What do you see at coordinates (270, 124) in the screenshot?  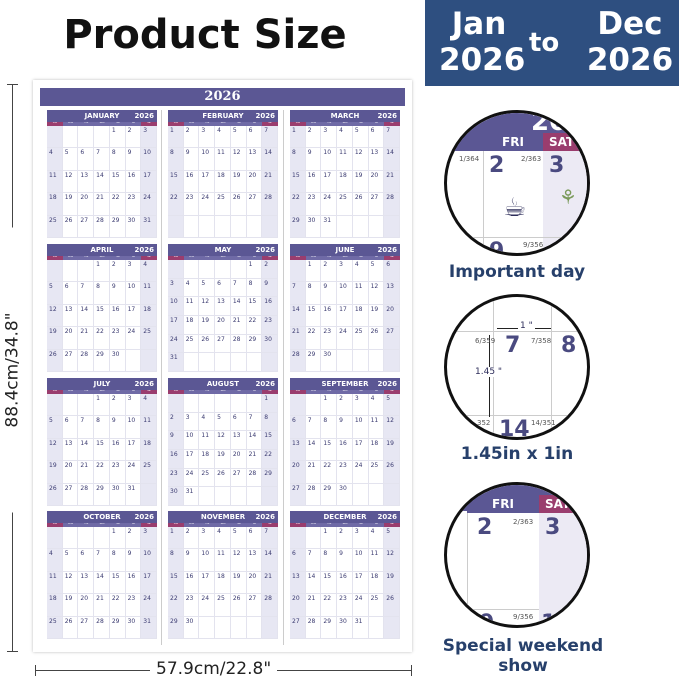 I see `weekday-label: SAT` at bounding box center [270, 124].